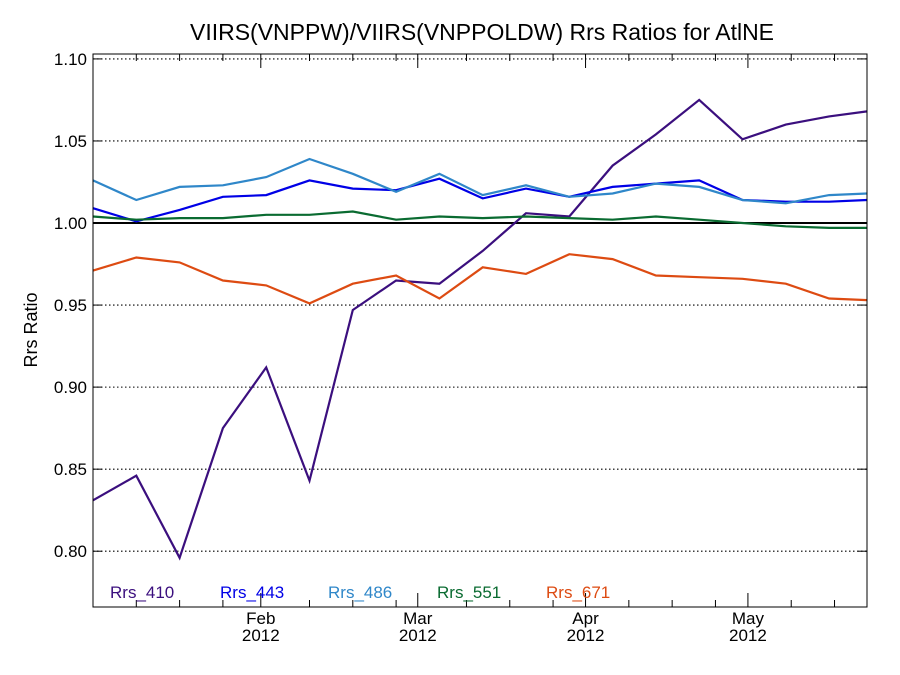 The image size is (900, 675). I want to click on x-tick-month-label: Feb, so click(260, 618).